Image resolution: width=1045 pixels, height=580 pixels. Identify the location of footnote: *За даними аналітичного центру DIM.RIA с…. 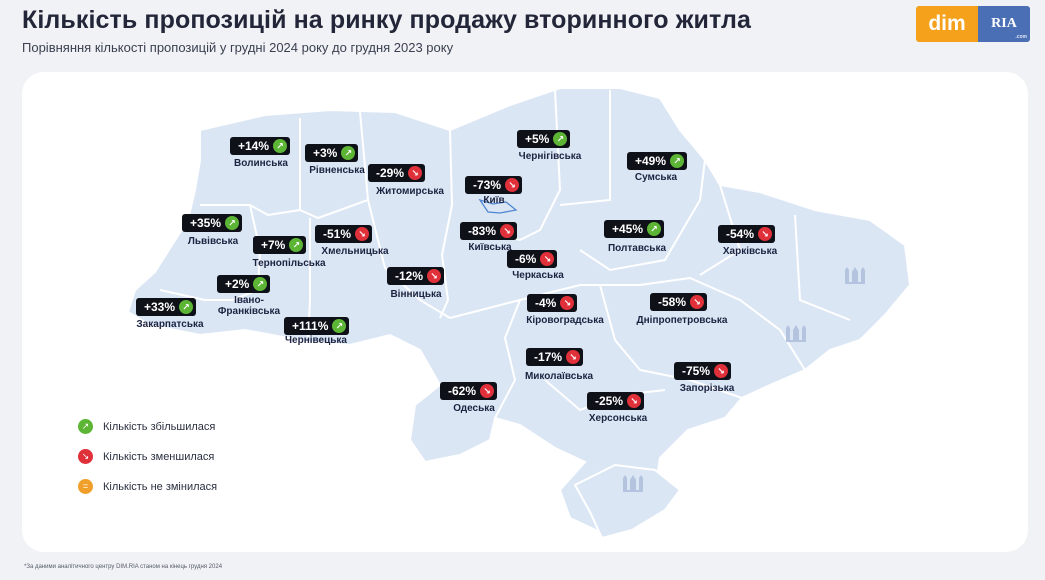
(123, 567).